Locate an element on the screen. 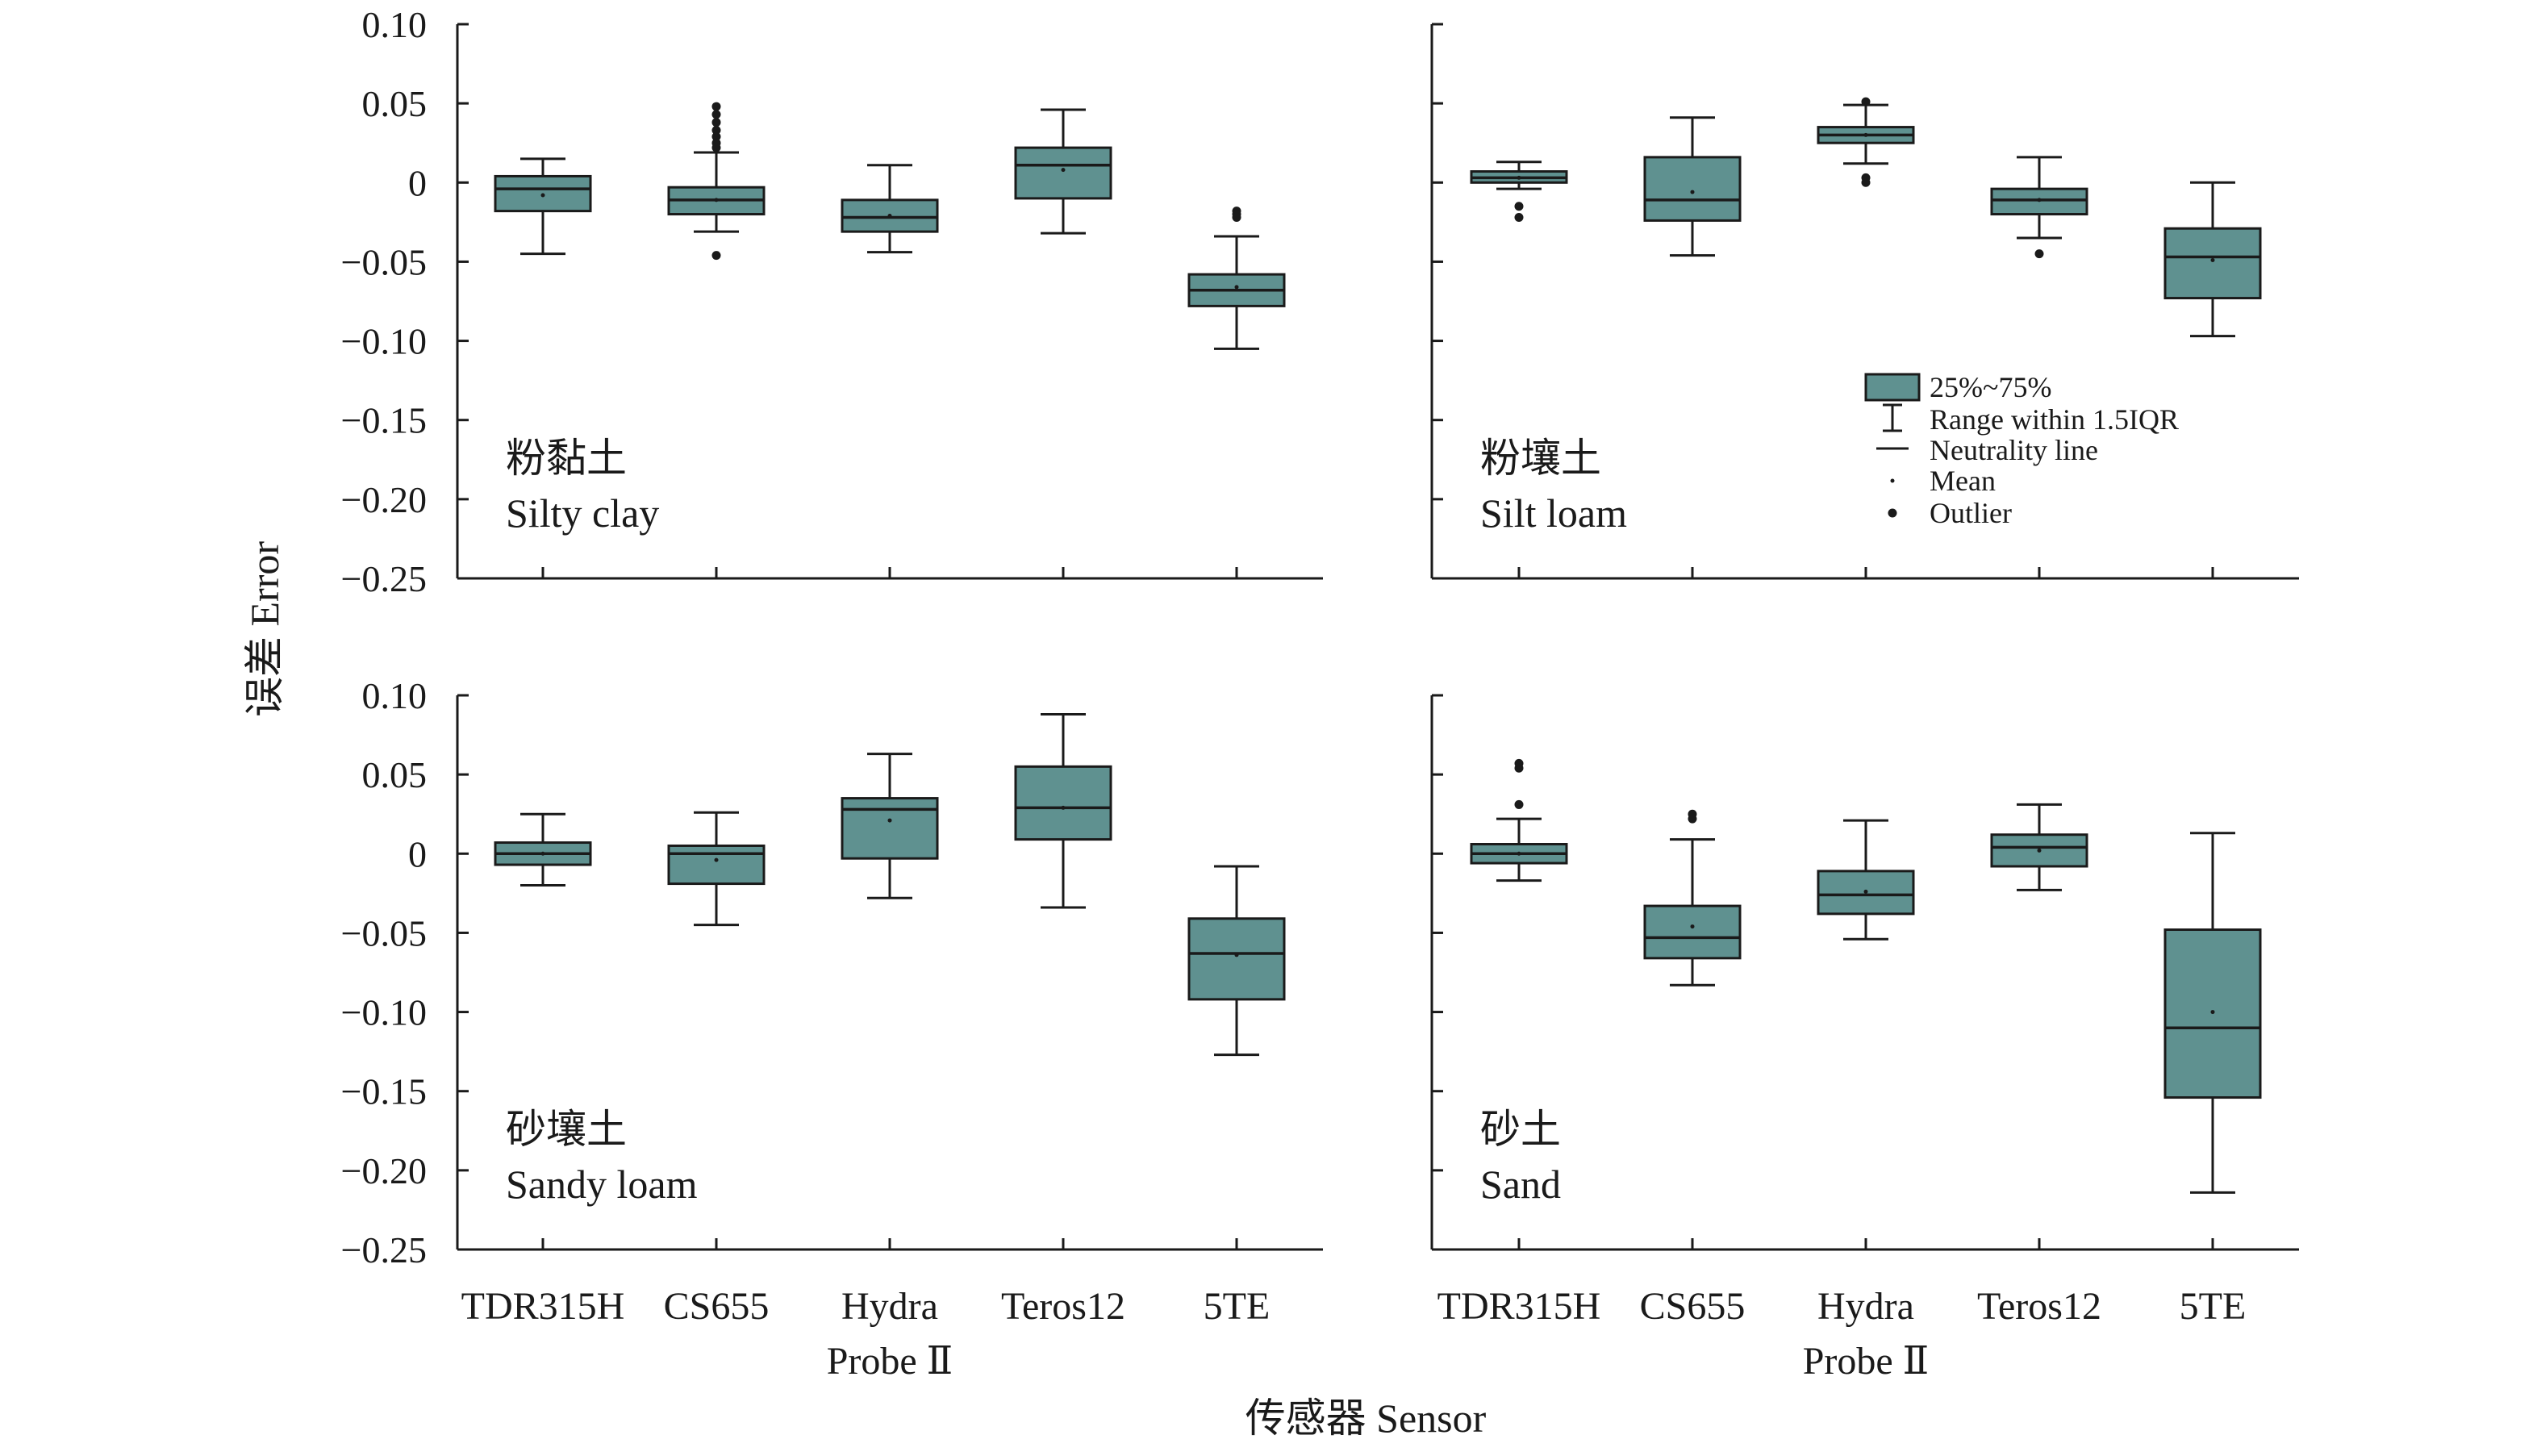 This screenshot has width=2541, height=1456. panel-label-en: Silt loam is located at coordinates (1553, 513).